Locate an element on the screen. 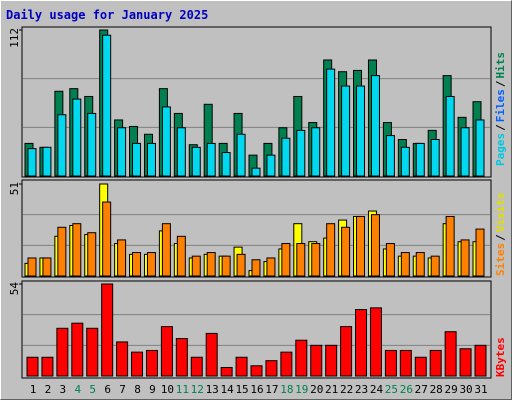 The image size is (512, 400). x-tick-label: 27 is located at coordinates (421, 389).